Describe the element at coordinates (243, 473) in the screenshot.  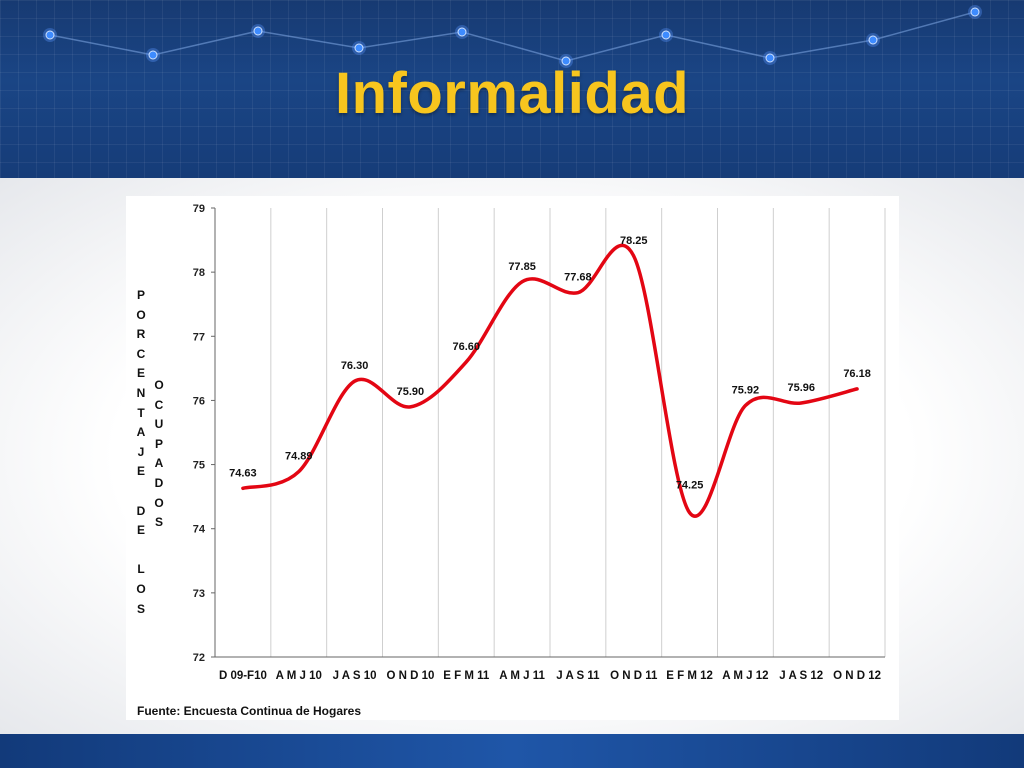
I see `data-label: 74.63` at that location.